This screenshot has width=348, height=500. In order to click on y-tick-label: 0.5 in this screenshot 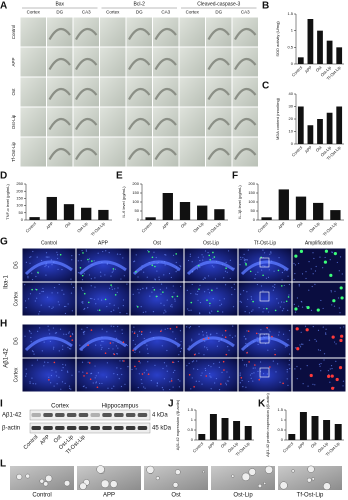, I will do `click(190, 429)`.